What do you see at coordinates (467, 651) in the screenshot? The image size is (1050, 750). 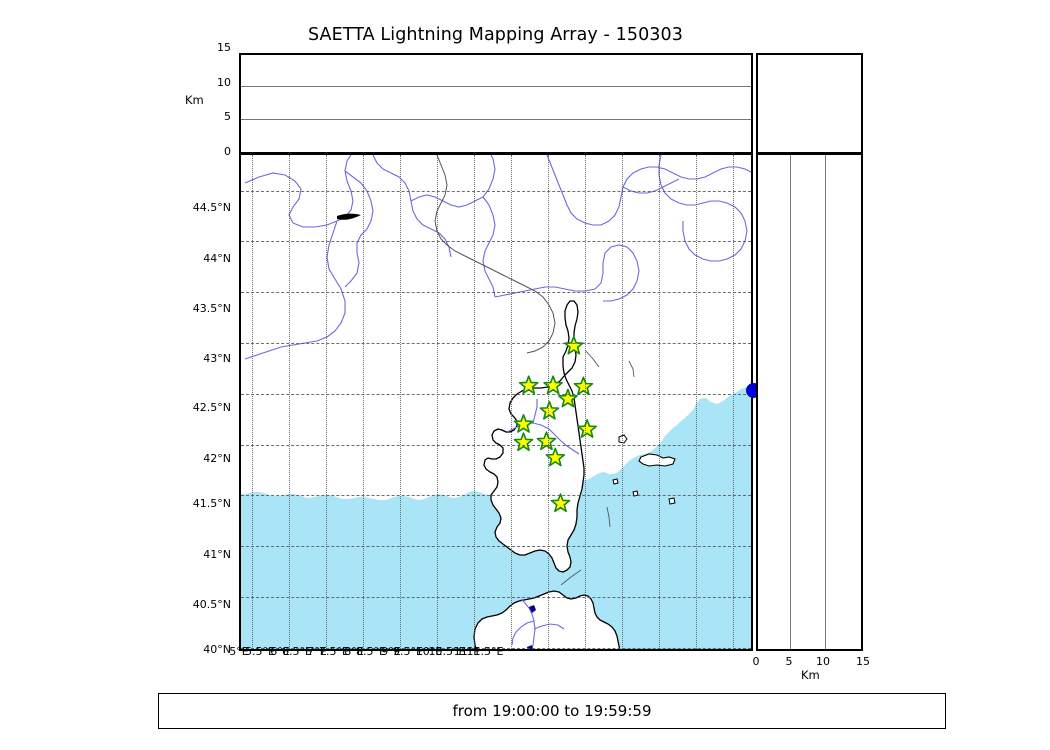 I see `xtick-11E: 11°E` at bounding box center [467, 651].